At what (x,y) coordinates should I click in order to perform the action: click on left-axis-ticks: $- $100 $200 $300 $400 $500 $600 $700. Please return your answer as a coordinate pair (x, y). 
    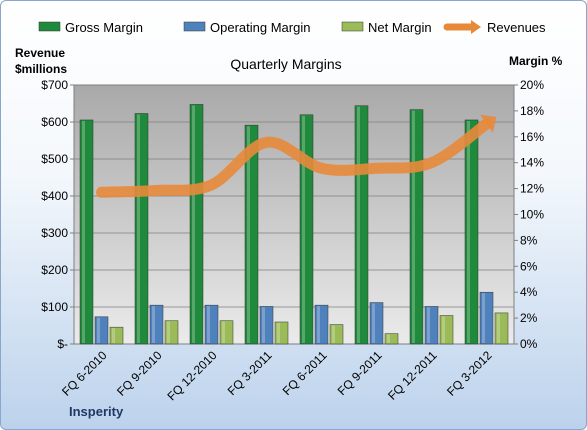
    Looking at the image, I should click on (57, 214).